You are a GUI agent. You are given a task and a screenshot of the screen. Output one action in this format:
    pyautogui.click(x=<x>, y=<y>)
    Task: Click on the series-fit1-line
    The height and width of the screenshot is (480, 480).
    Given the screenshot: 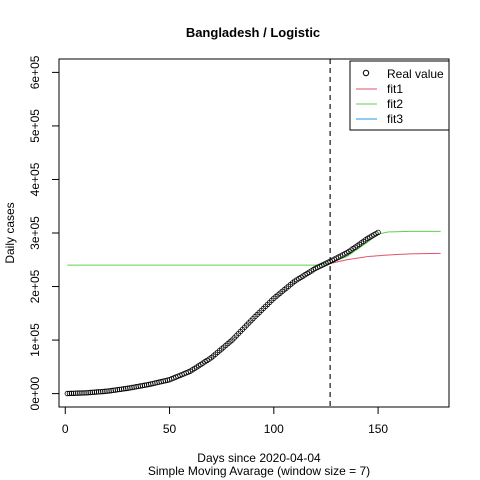 What is the action you would take?
    pyautogui.click(x=385, y=258)
    